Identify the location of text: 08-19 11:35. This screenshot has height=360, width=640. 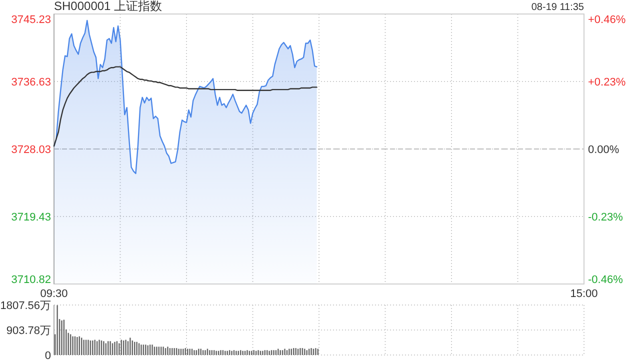
(557, 7).